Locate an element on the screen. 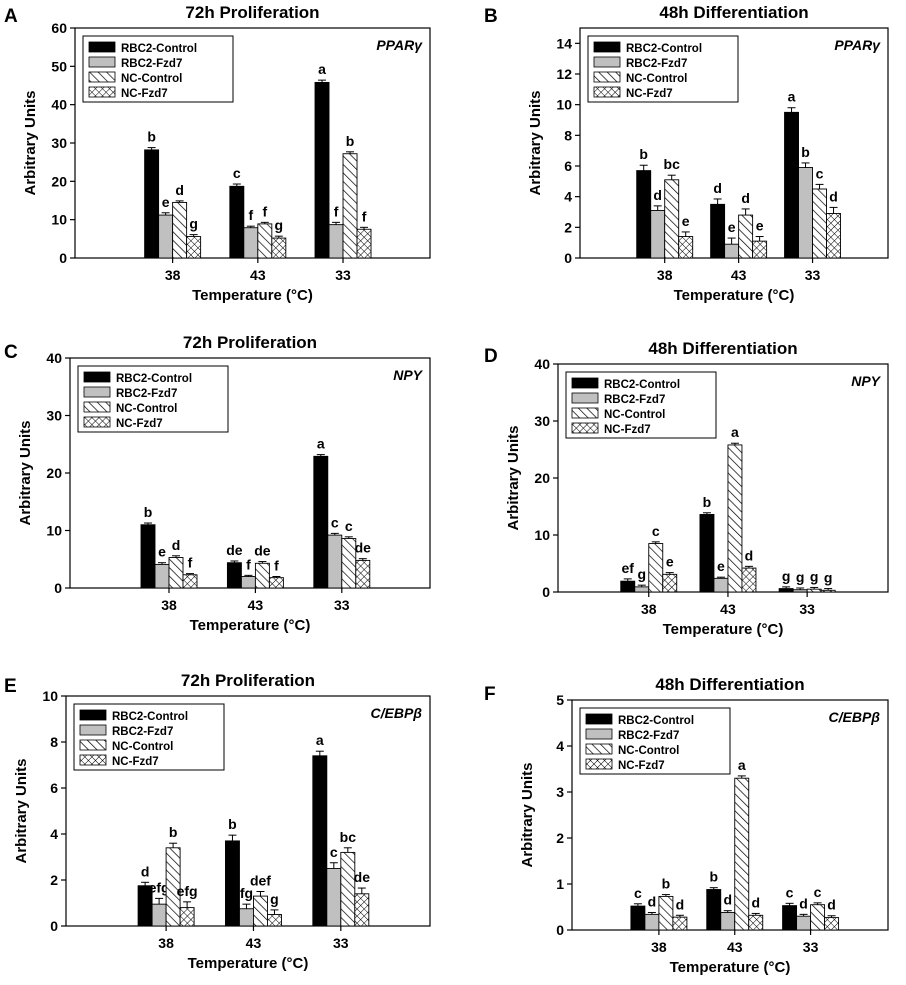 This screenshot has width=906, height=985. significance-letter: def is located at coordinates (260, 881).